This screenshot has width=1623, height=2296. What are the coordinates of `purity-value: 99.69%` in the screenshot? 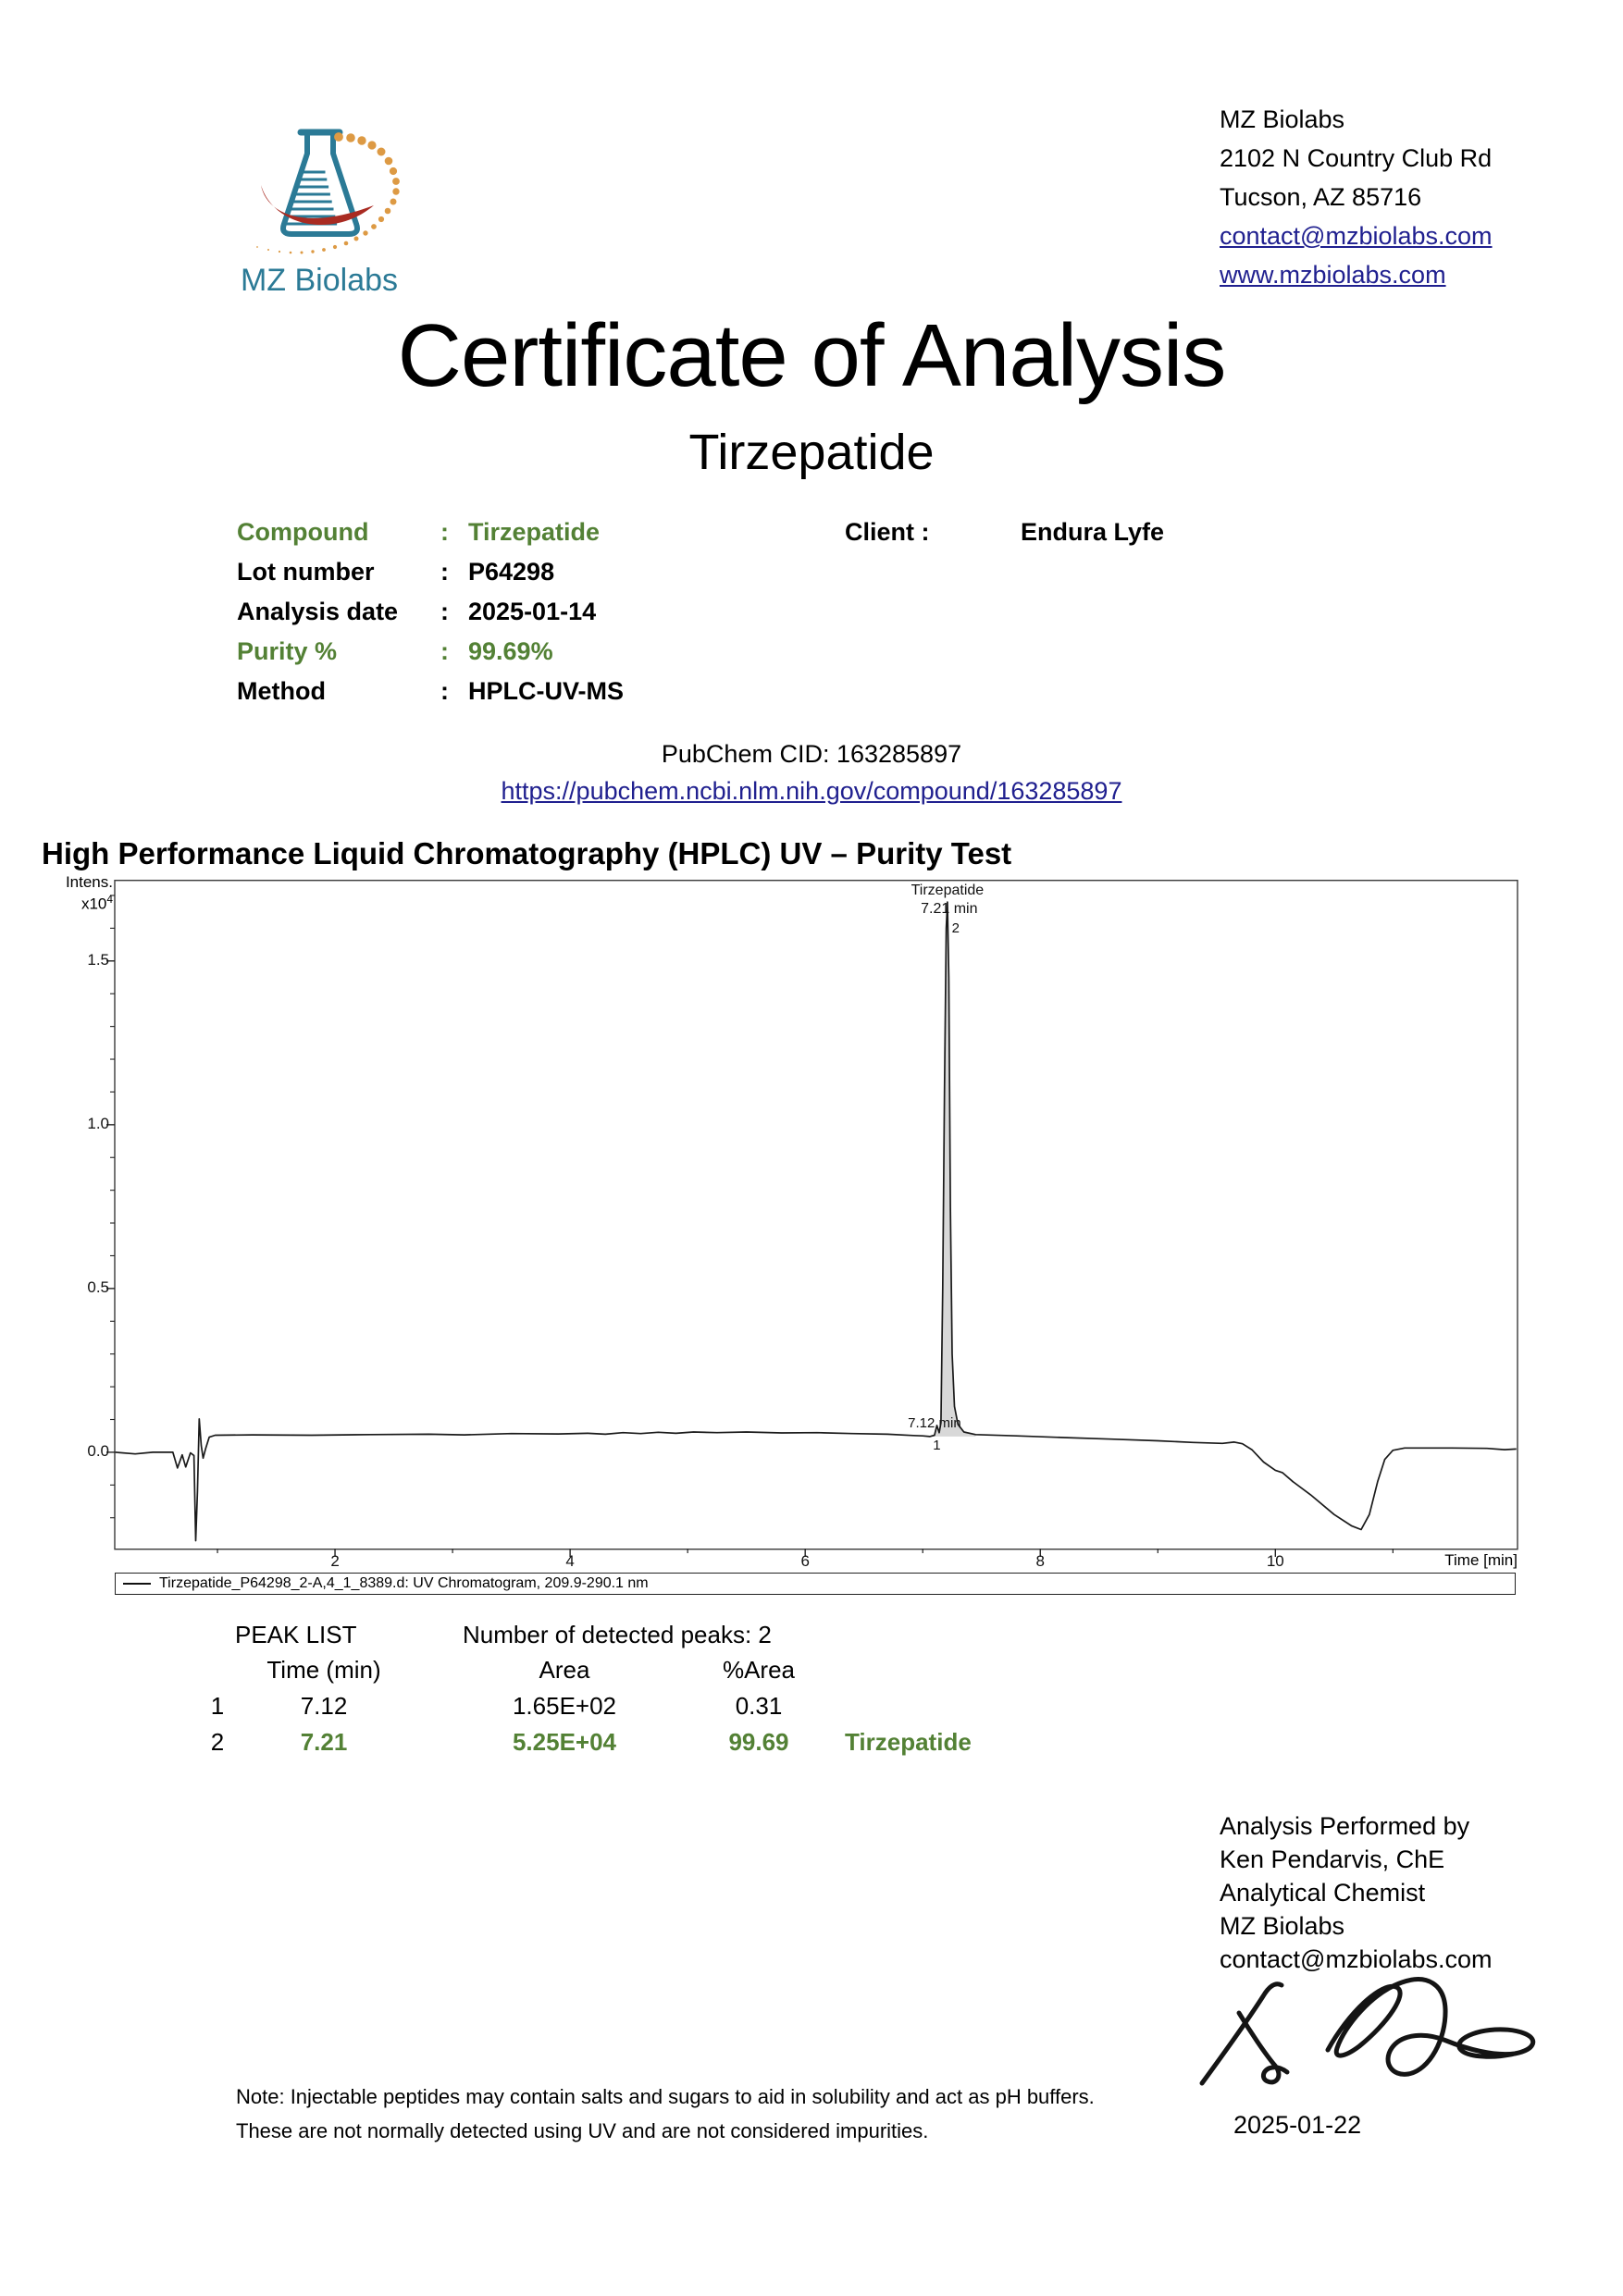 It's located at (510, 651).